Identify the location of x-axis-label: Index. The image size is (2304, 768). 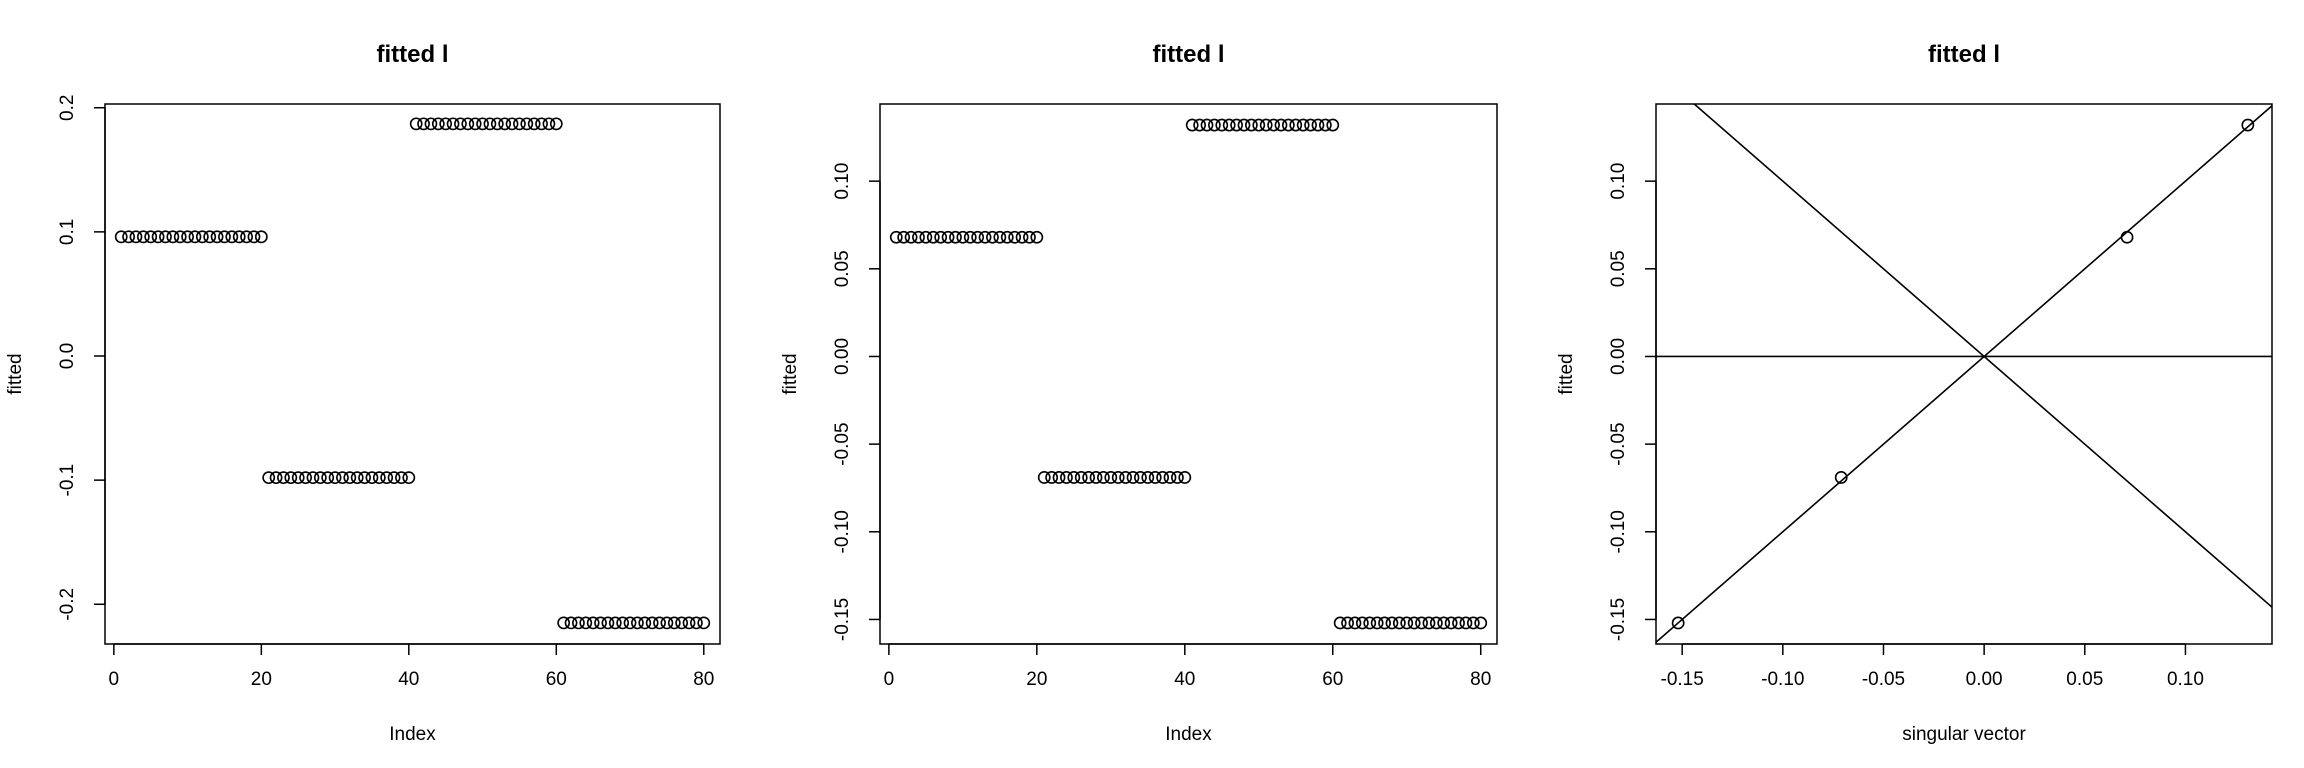
(412, 734).